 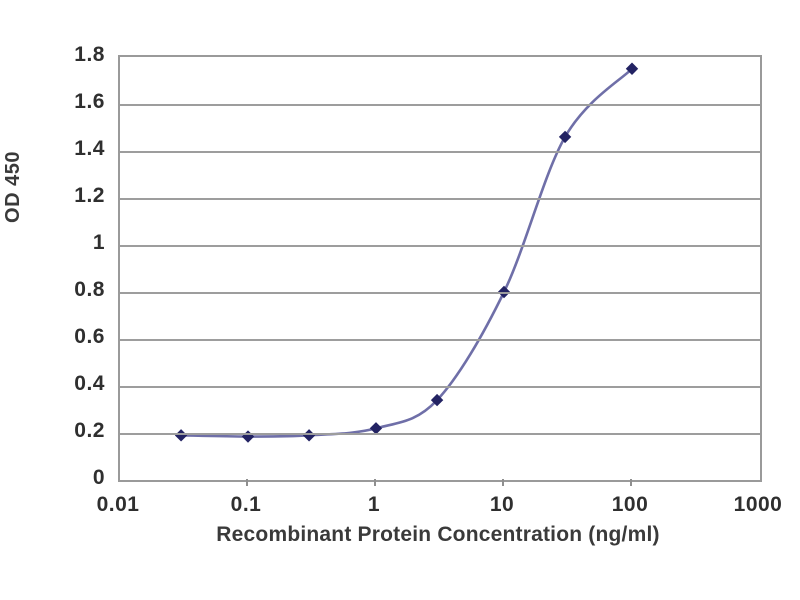 I want to click on y-axis-tick-label: 1.6, so click(x=89, y=101).